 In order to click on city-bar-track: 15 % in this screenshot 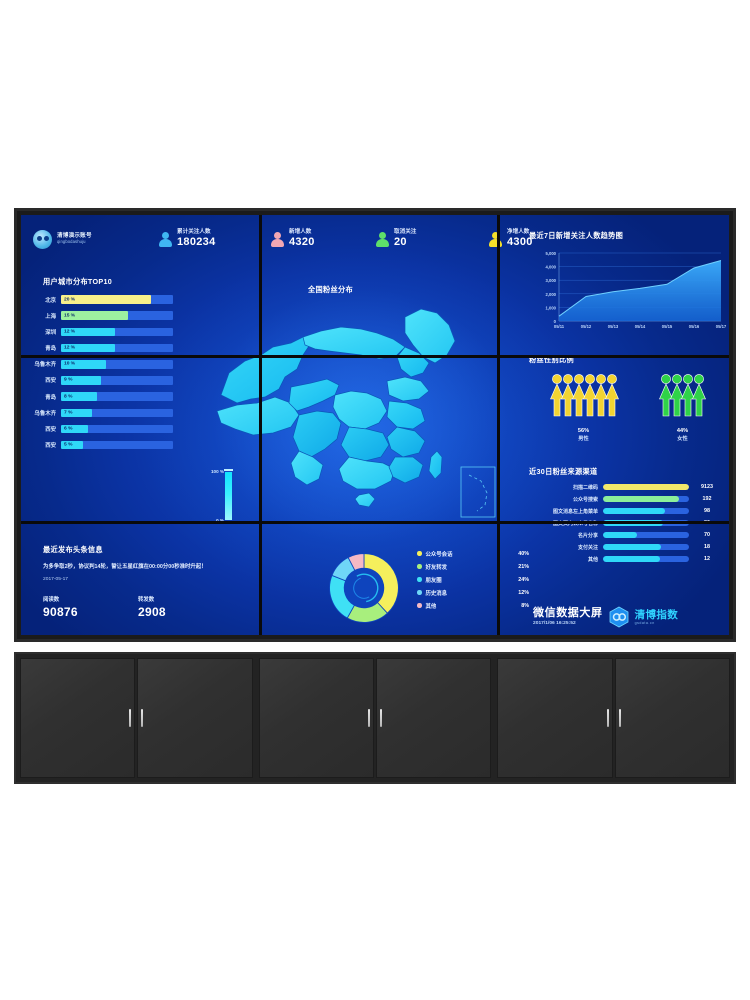, I will do `click(117, 315)`.